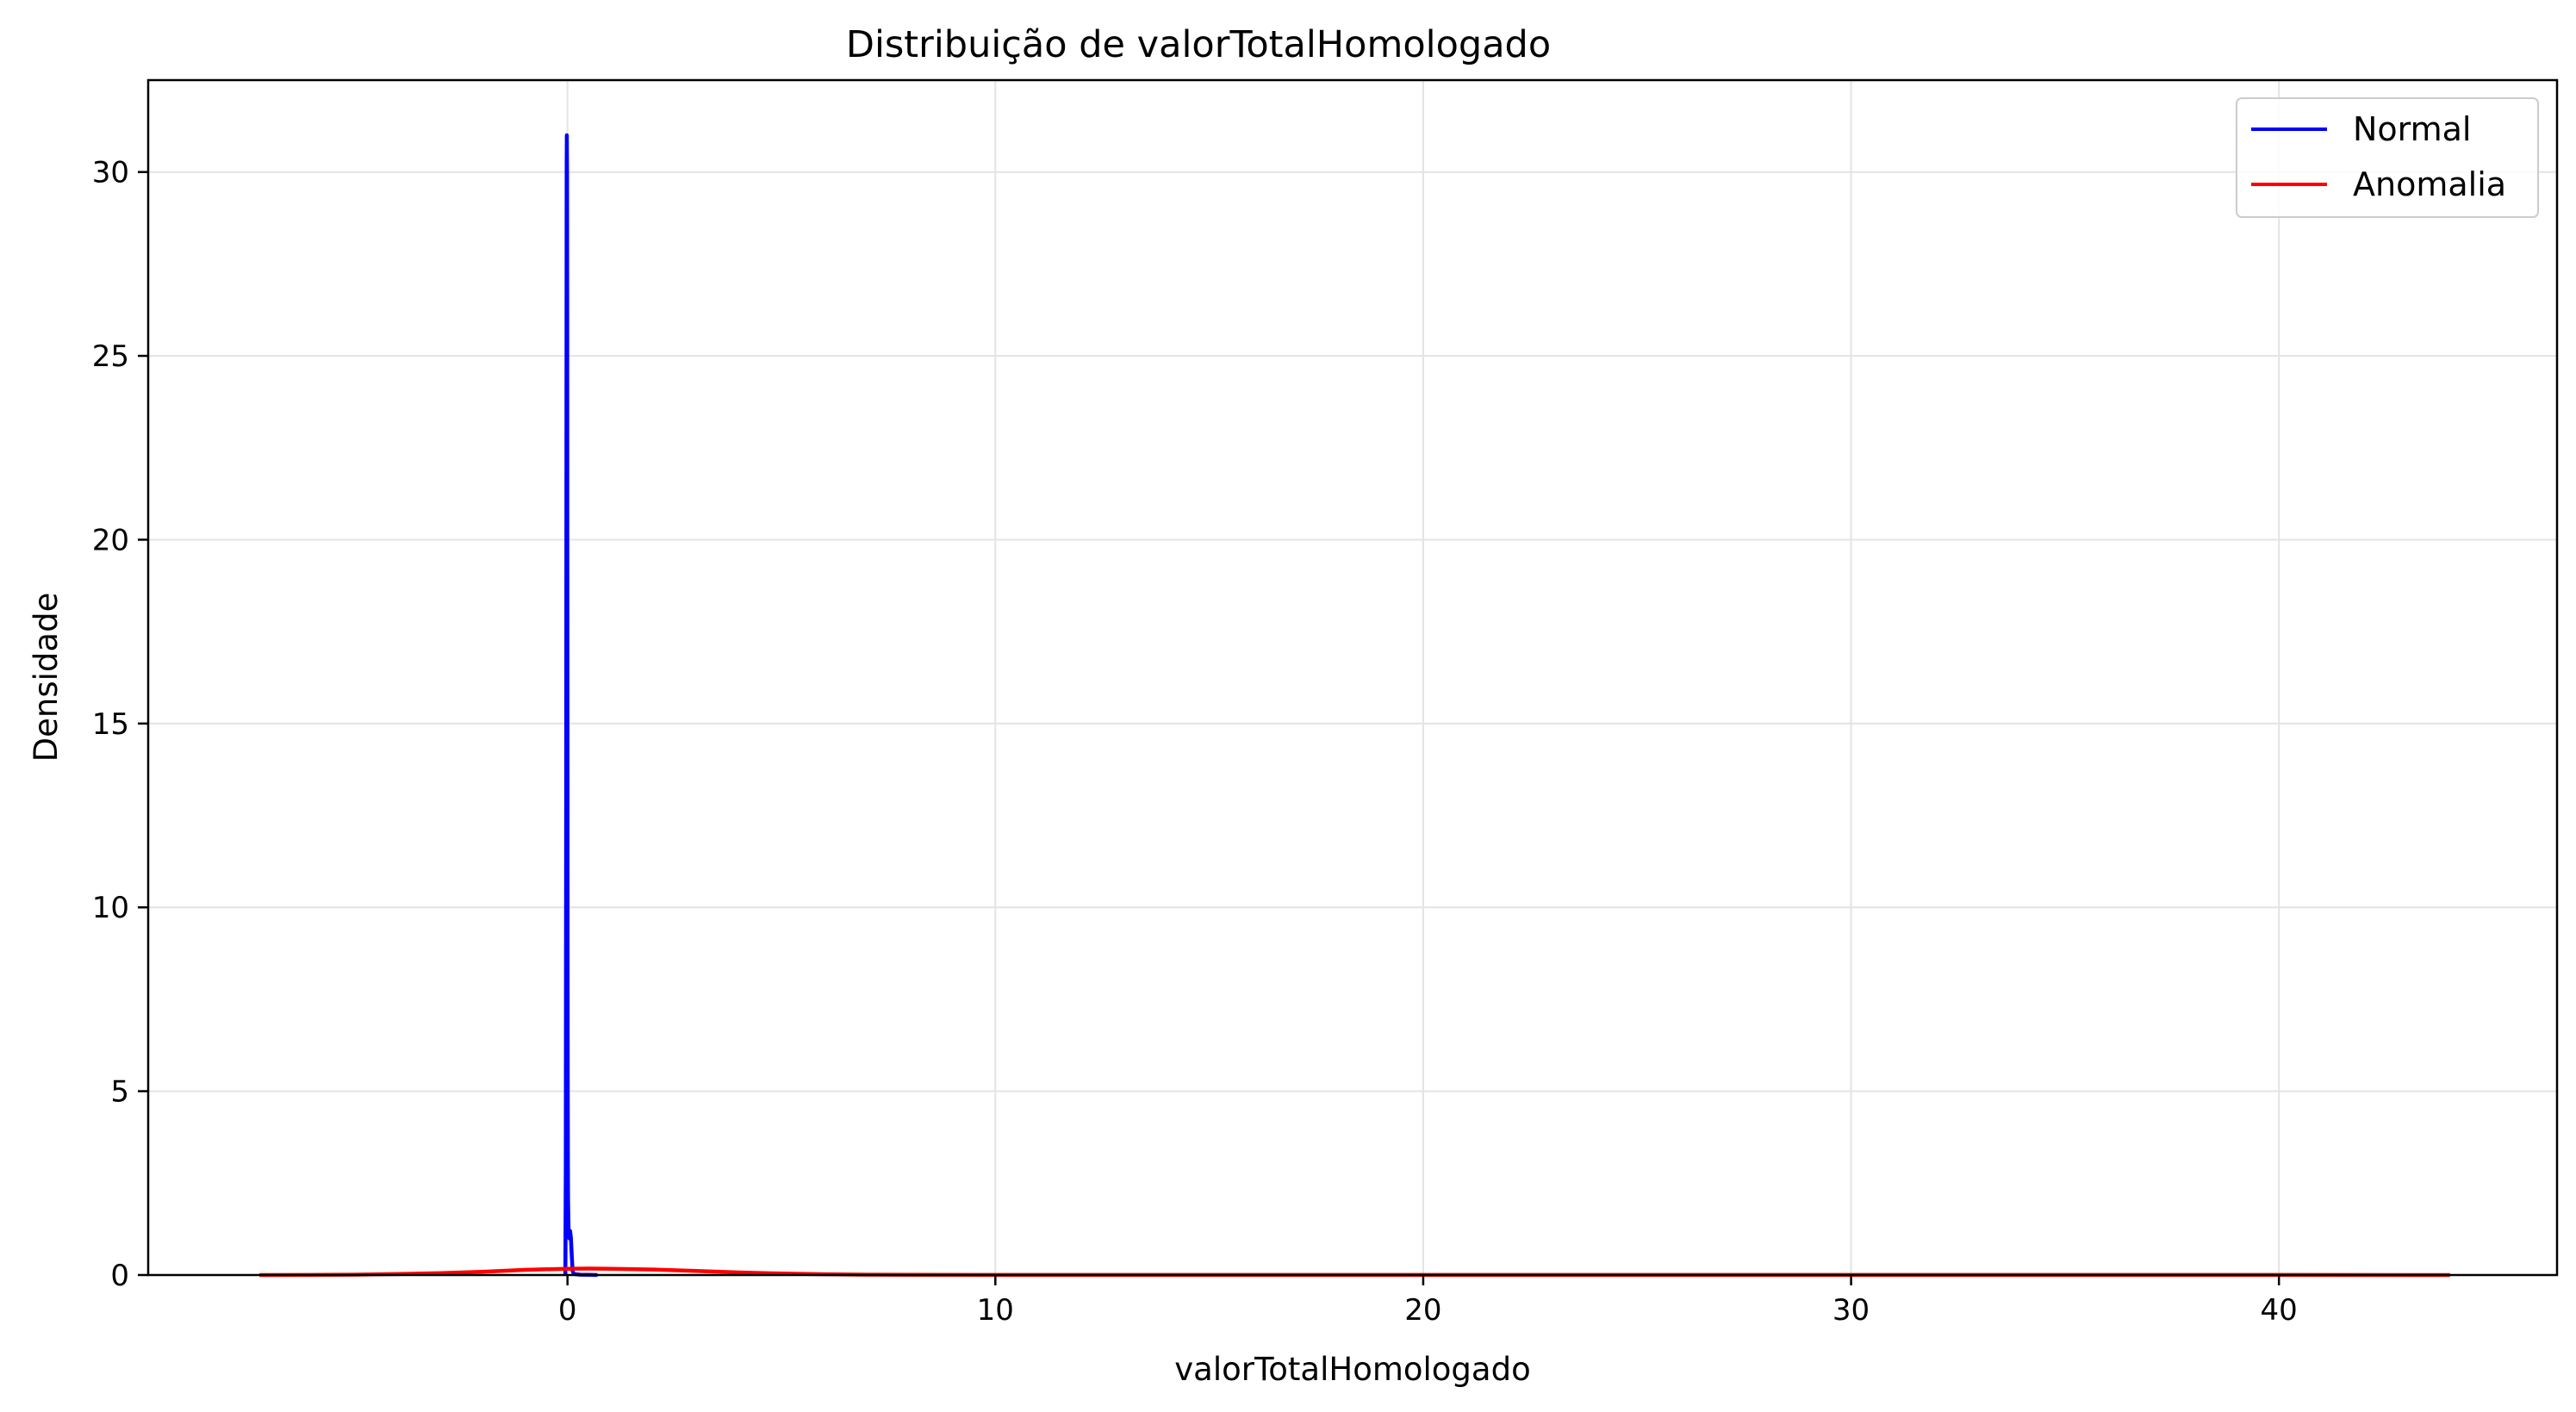 This screenshot has width=2576, height=1412. Describe the element at coordinates (111, 908) in the screenshot. I see `y-tick-label: 10` at that location.